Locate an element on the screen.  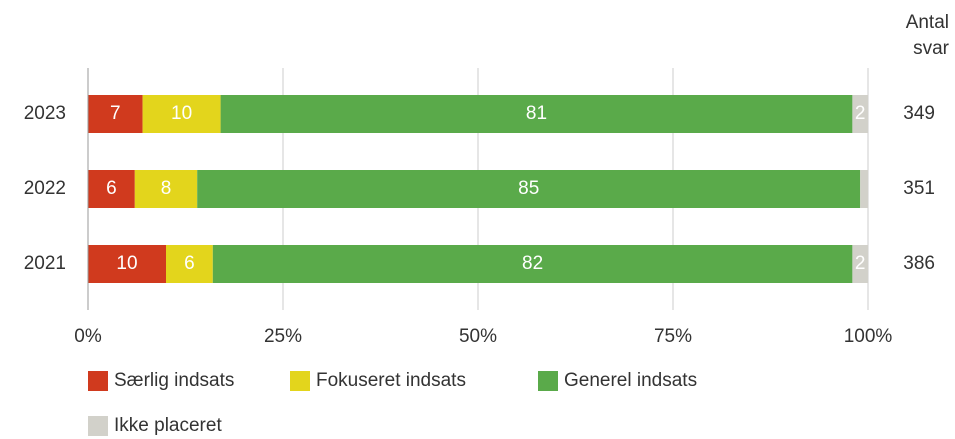
x-tick-label: 25% is located at coordinates (283, 336).